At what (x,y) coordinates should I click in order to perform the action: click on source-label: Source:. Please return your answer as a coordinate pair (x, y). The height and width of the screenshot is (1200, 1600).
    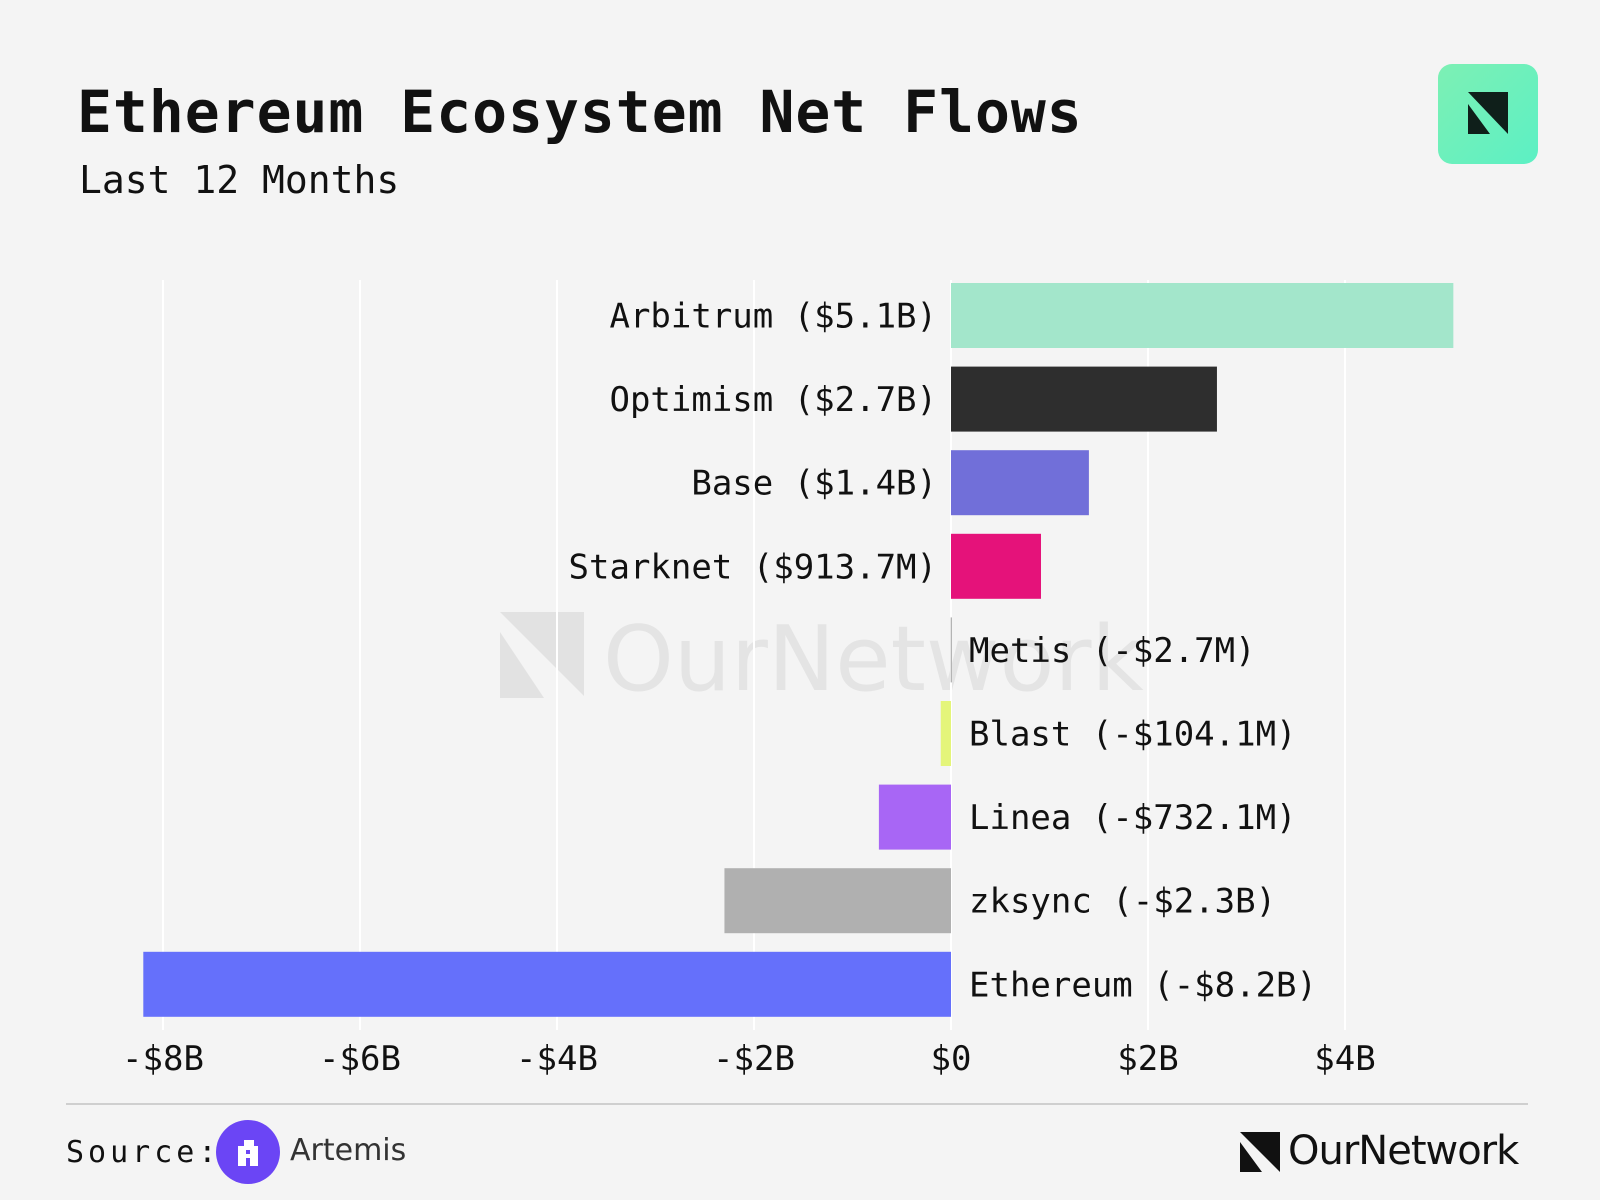
    Looking at the image, I should click on (143, 1152).